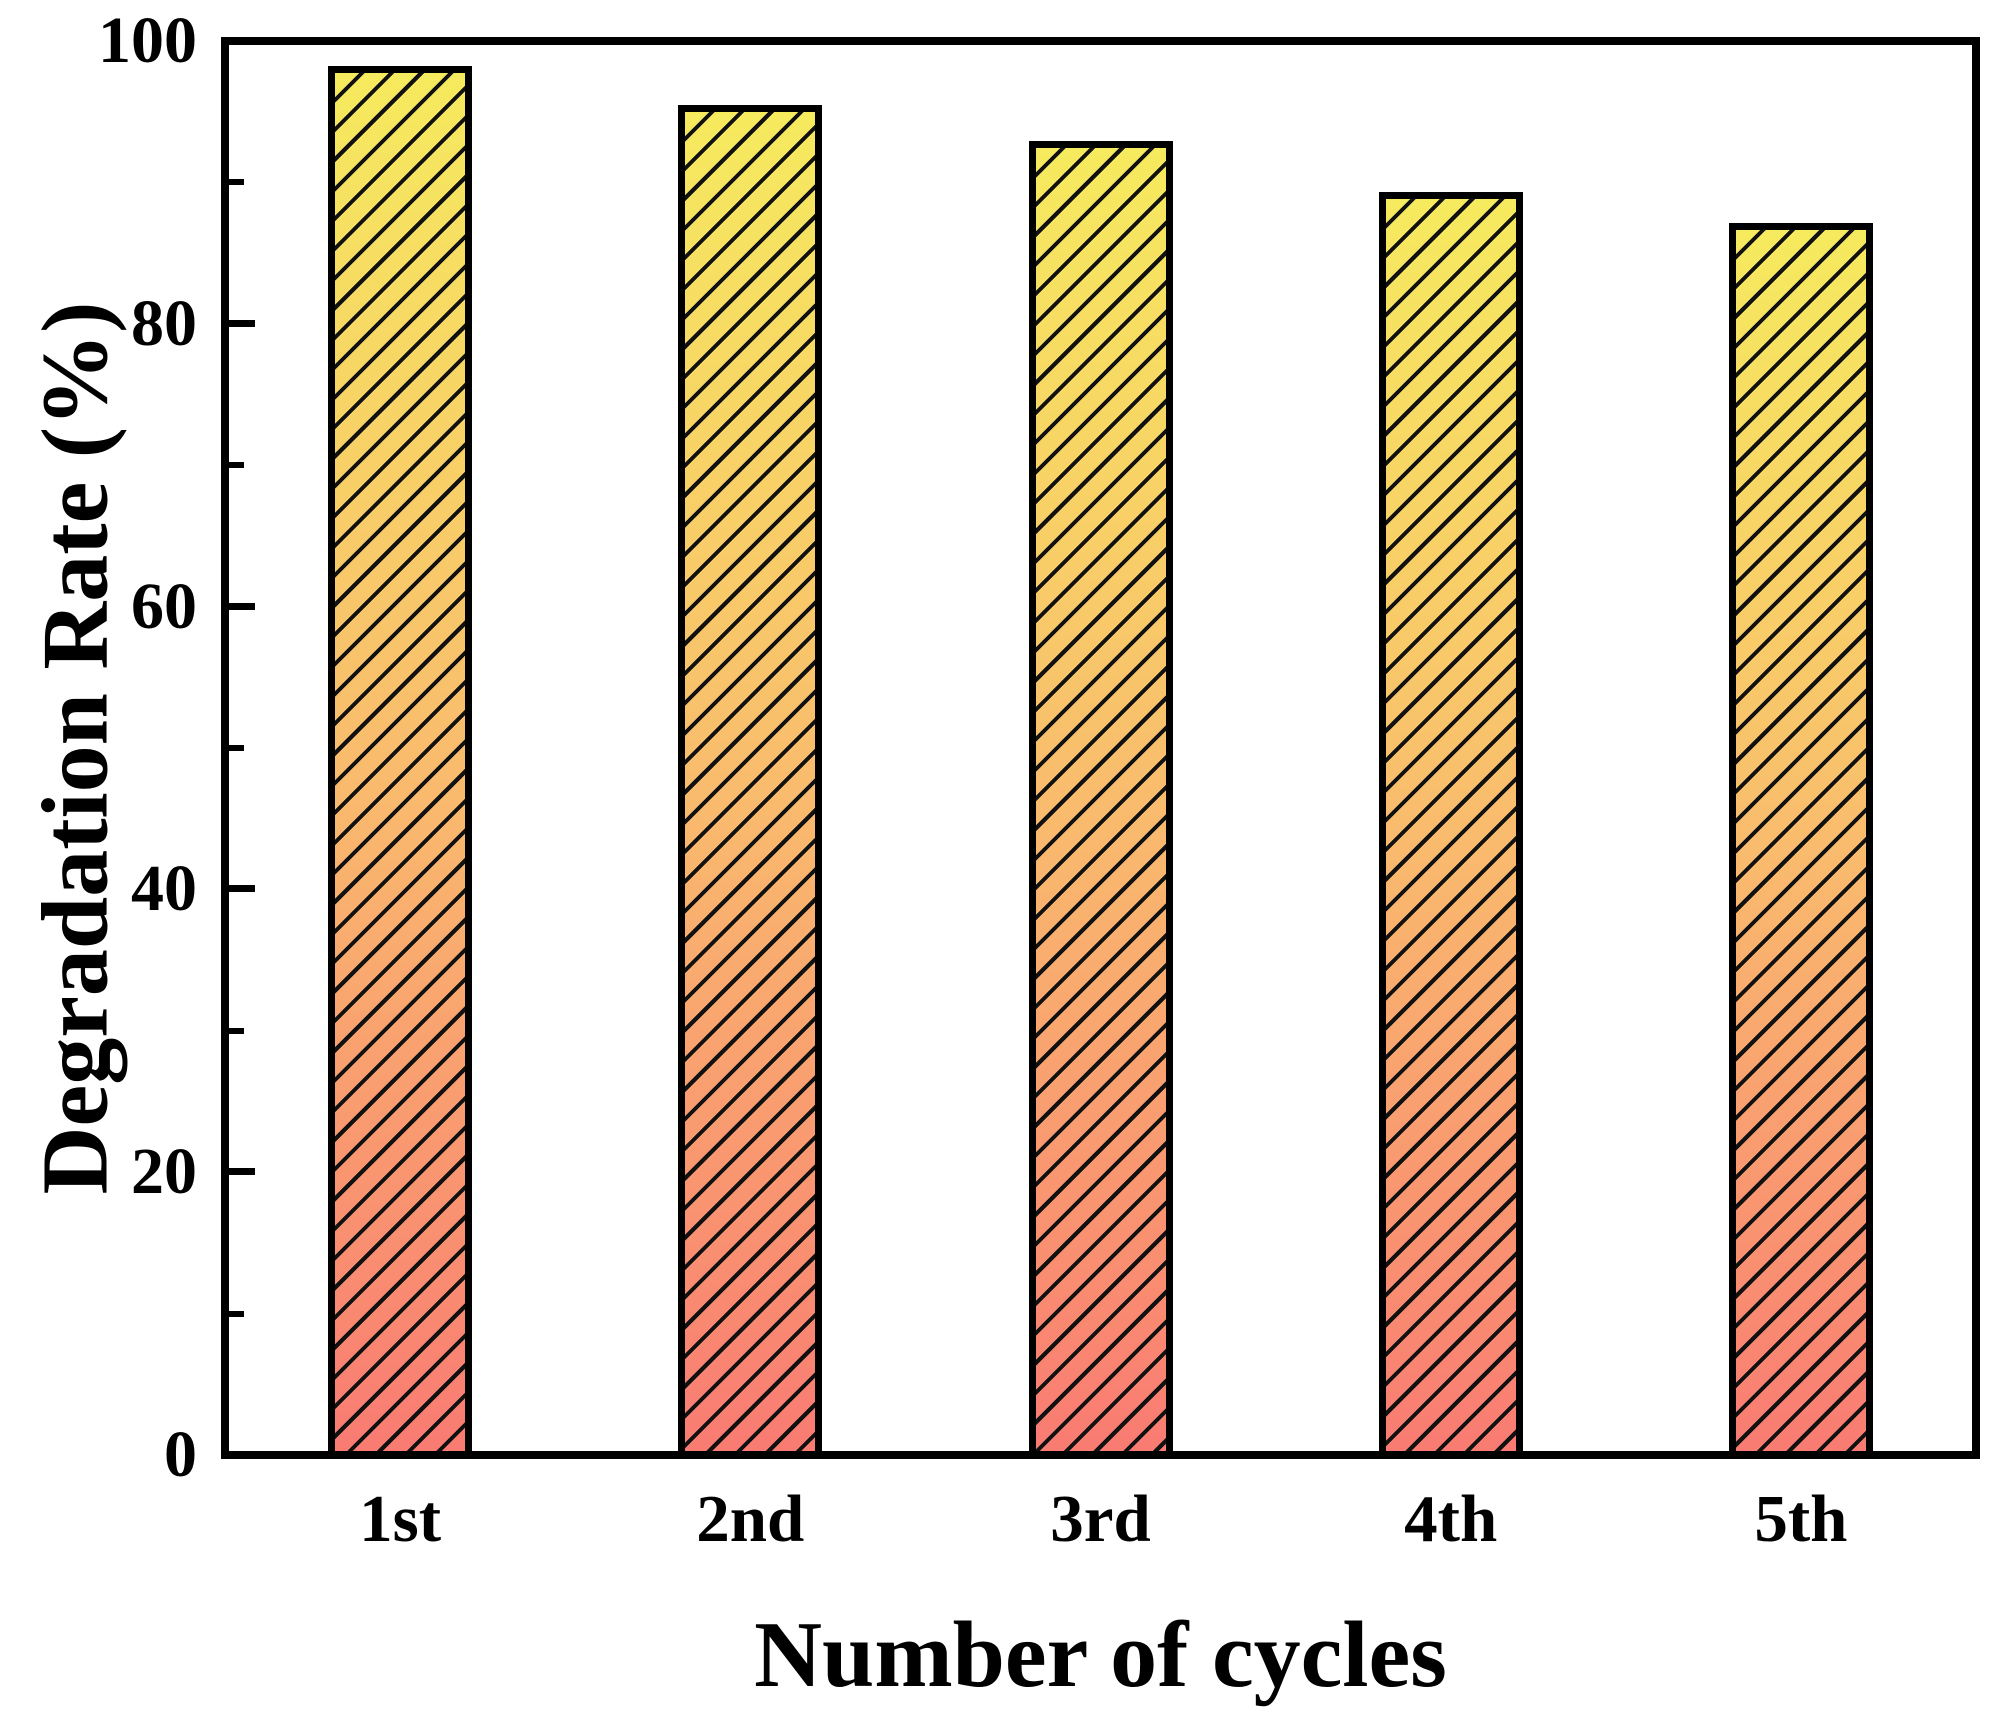 This screenshot has width=2000, height=1728. What do you see at coordinates (1800, 841) in the screenshot?
I see `bar-5th` at bounding box center [1800, 841].